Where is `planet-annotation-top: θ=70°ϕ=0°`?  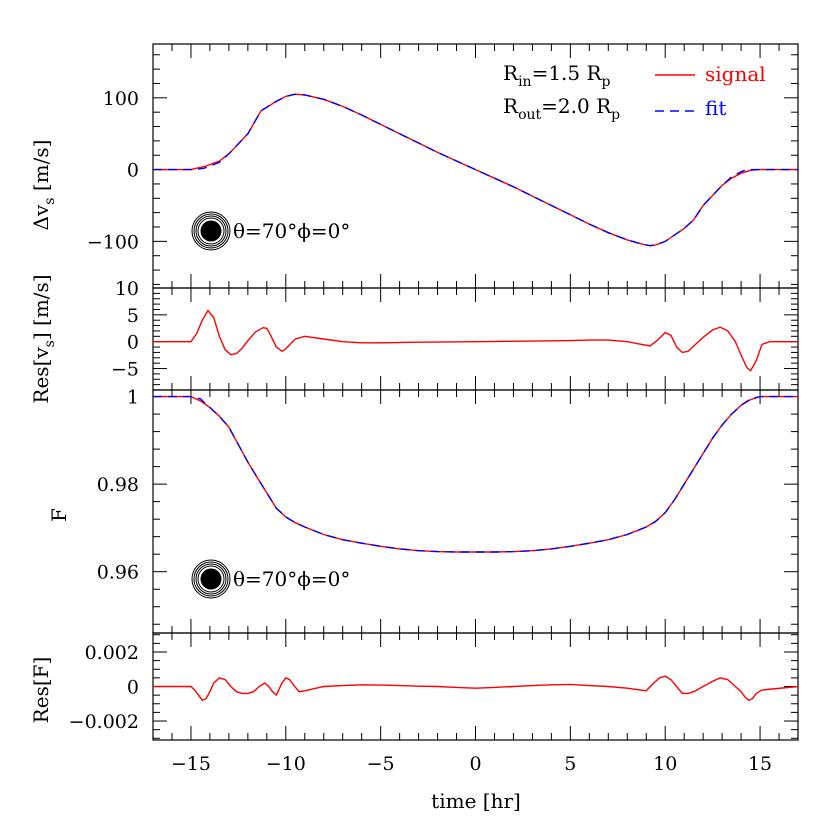 planet-annotation-top: θ=70°ϕ=0° is located at coordinates (270, 231).